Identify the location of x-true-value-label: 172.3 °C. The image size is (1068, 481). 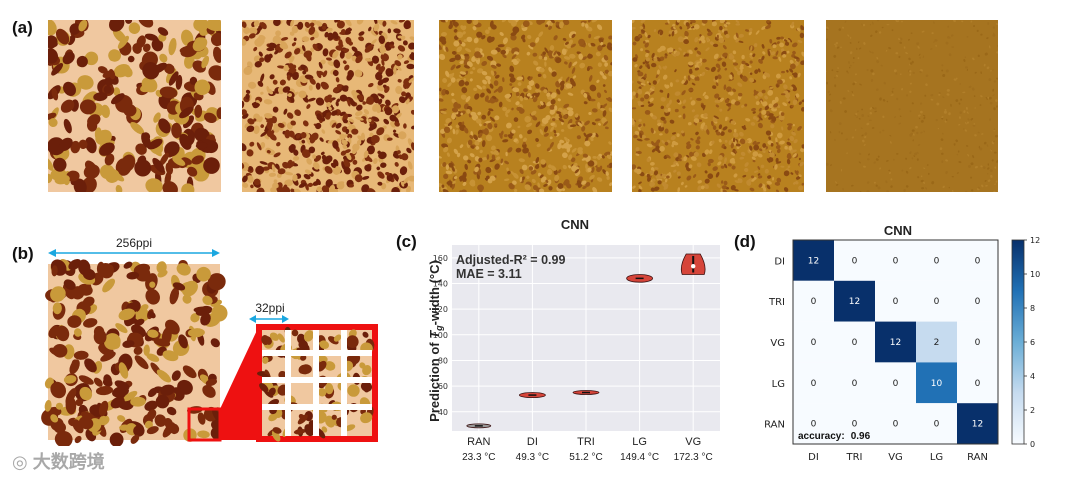
(693, 457).